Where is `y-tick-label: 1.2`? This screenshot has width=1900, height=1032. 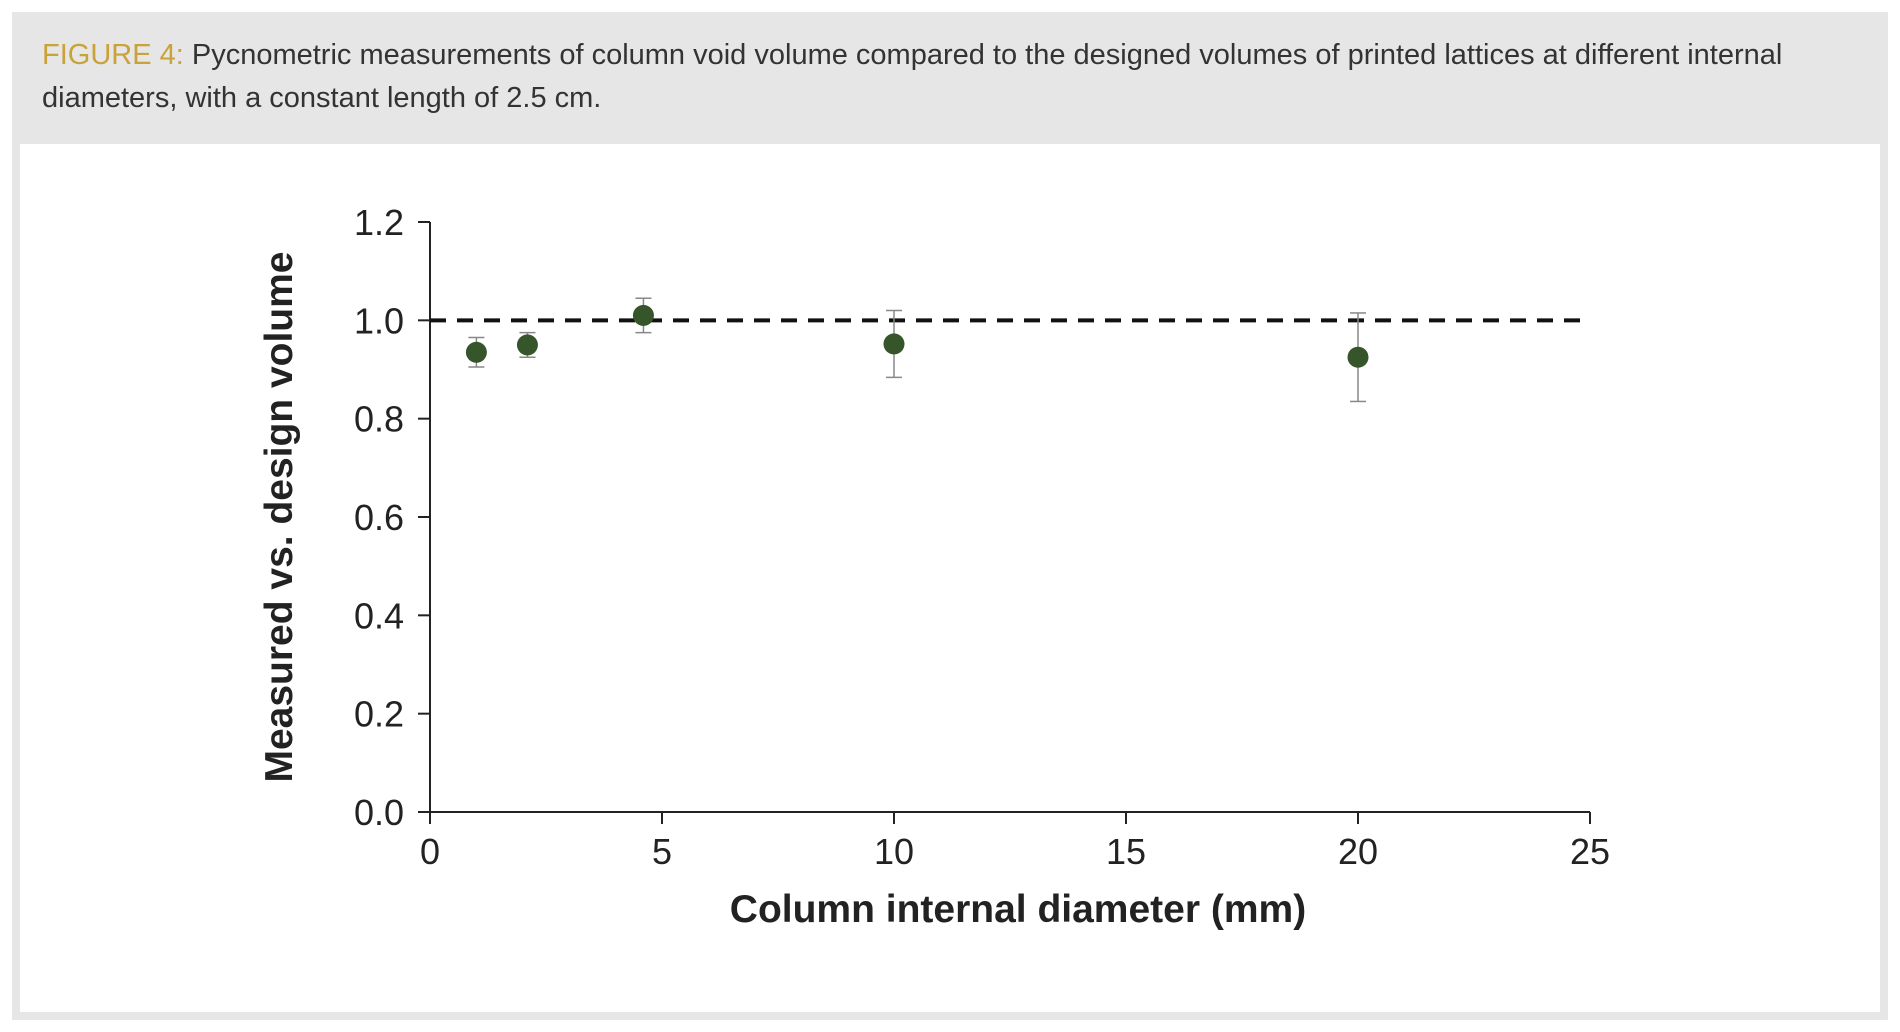 y-tick-label: 1.2 is located at coordinates (379, 222).